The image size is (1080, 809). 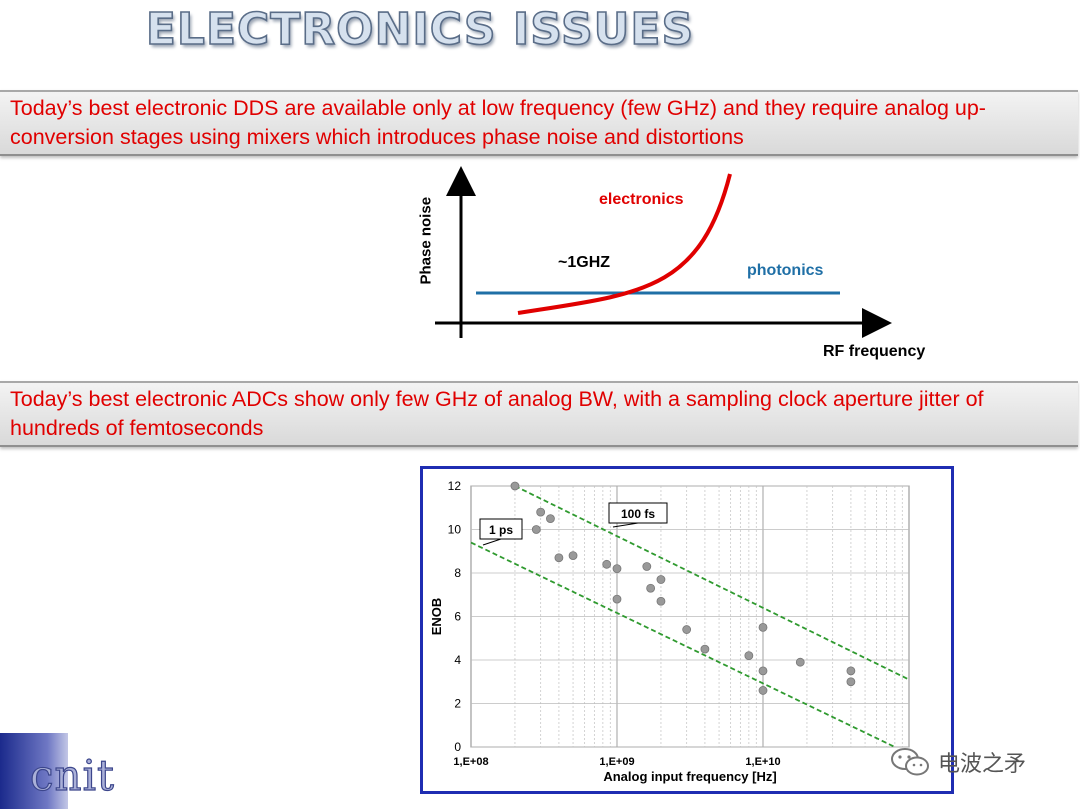 What do you see at coordinates (455, 530) in the screenshot?
I see `y-tick-label: 10` at bounding box center [455, 530].